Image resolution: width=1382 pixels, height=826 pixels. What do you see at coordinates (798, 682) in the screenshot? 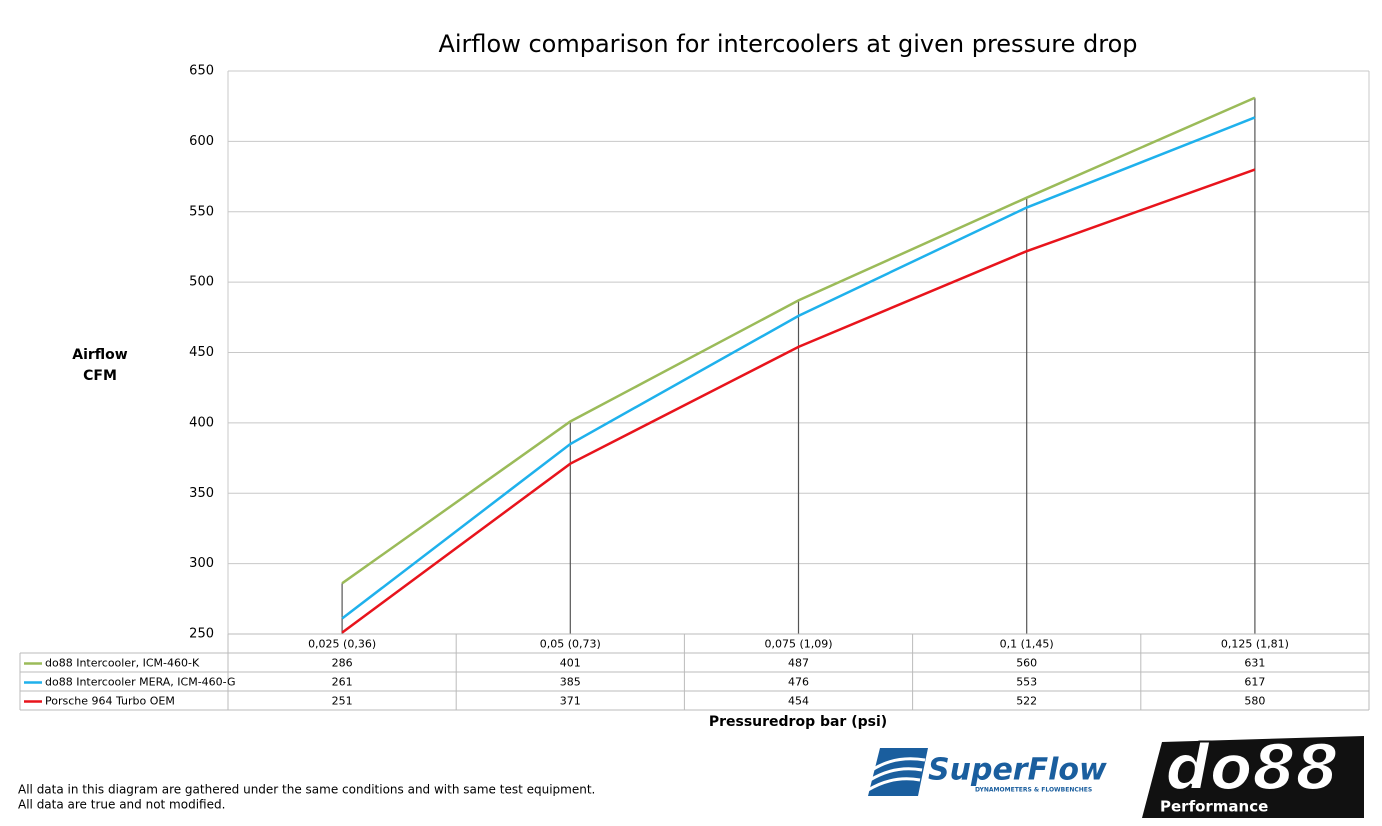
I see `table-value: 476` at bounding box center [798, 682].